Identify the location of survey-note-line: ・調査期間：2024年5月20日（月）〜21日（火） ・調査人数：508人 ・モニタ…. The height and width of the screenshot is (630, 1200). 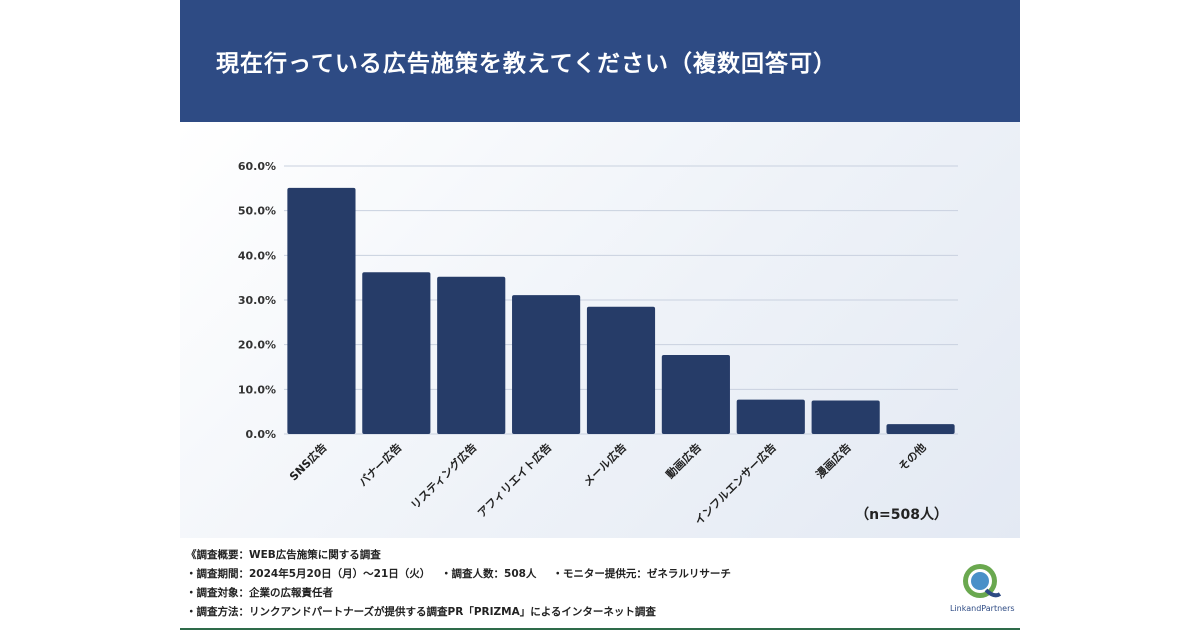
(466, 574).